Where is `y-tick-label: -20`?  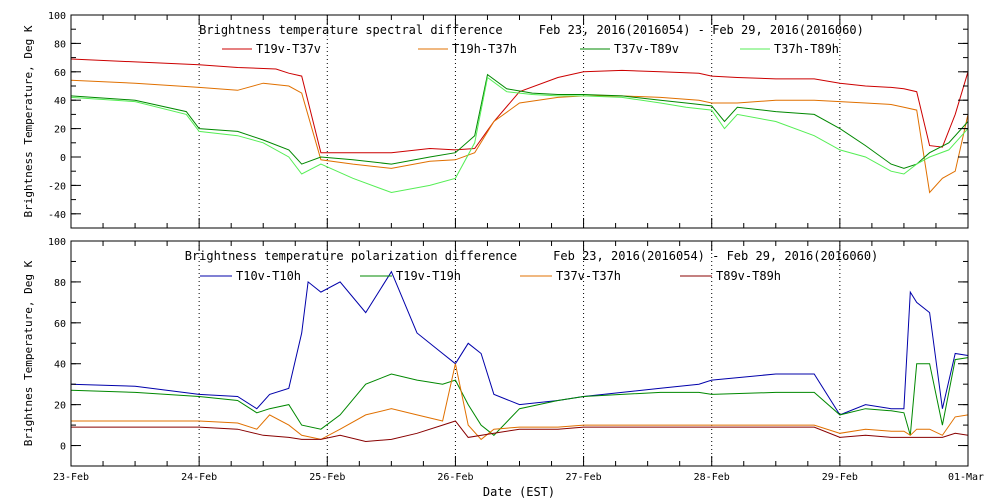
y-tick-label: -20 is located at coordinates (57, 186).